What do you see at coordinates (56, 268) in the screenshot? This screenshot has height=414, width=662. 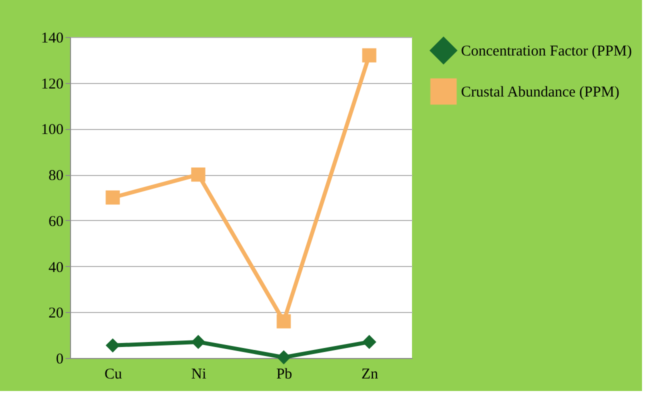 I see `y-tick-label: 40` at bounding box center [56, 268].